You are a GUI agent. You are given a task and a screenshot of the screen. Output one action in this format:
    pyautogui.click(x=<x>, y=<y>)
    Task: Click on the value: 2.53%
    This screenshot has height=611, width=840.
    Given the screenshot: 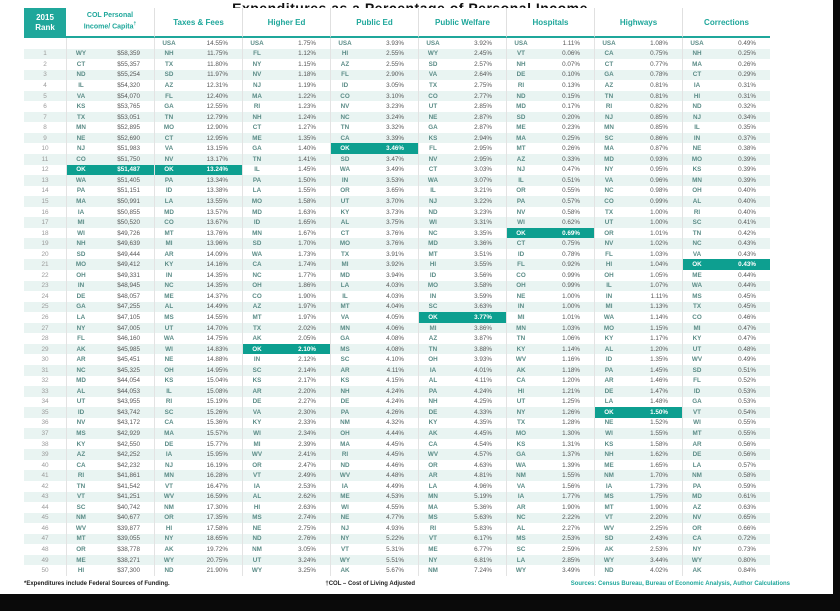 What is the action you would take?
    pyautogui.click(x=571, y=539)
    